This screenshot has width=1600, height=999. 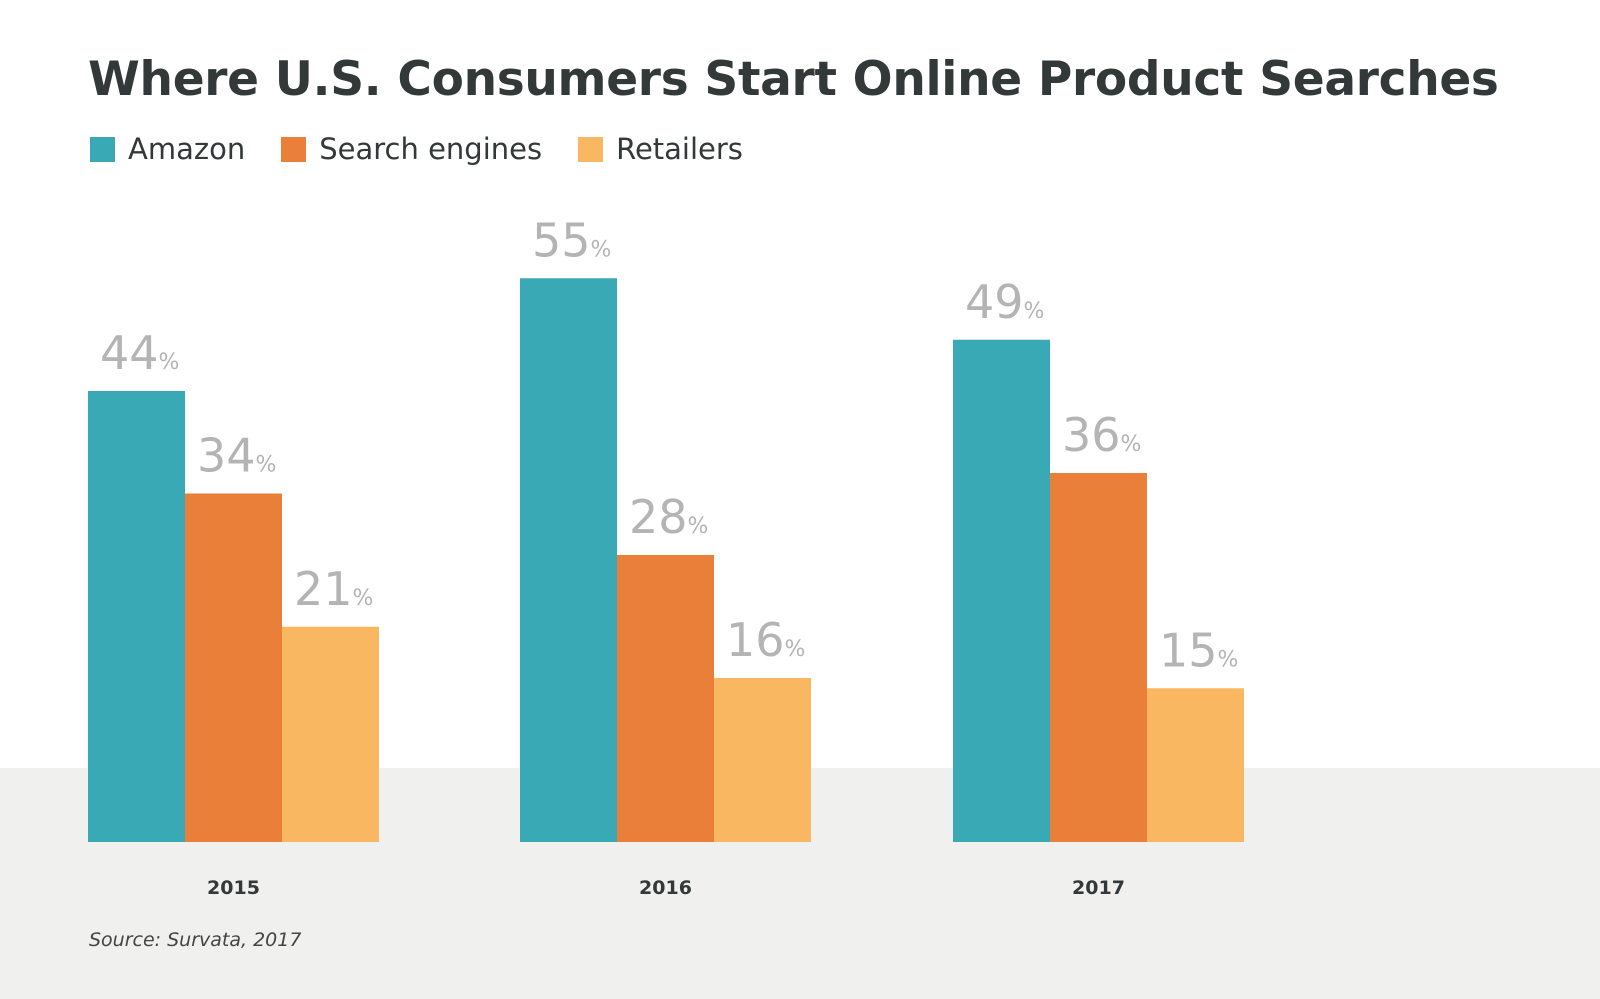 I want to click on x-tick-label-2017: 2017, so click(x=1098, y=888).